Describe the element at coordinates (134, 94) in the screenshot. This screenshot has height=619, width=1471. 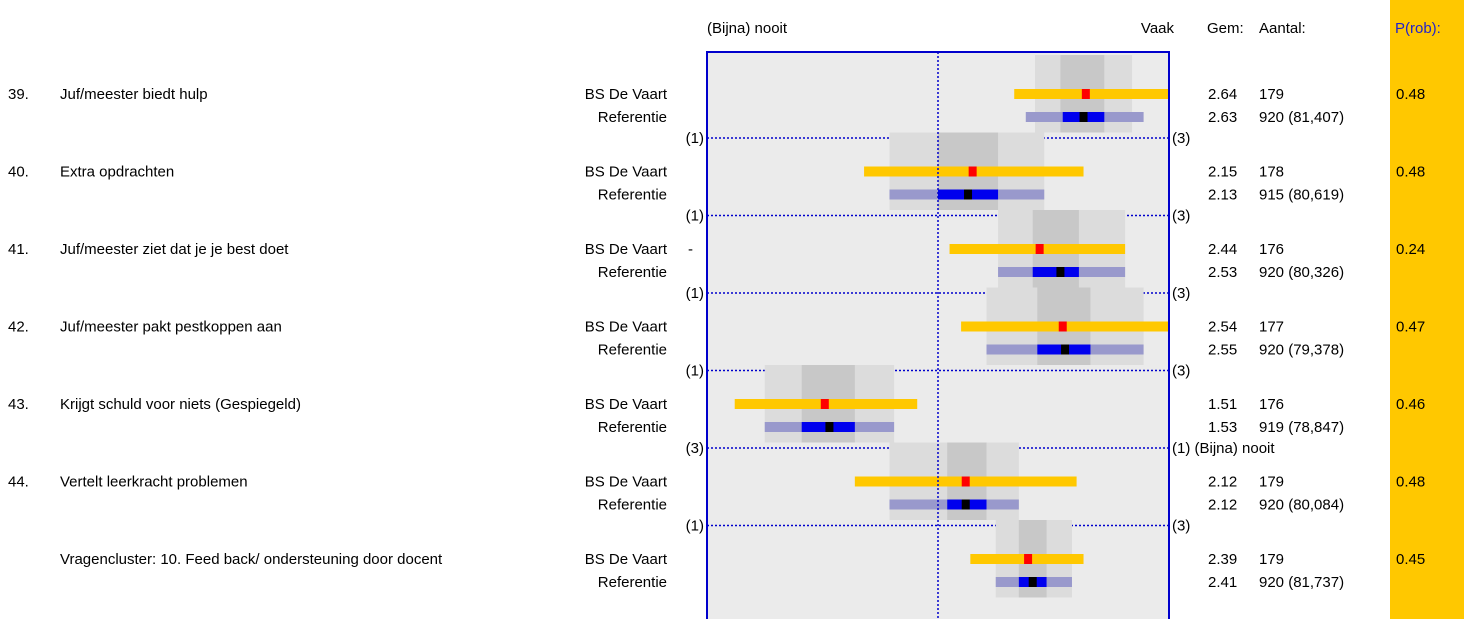
I see `question-text: Juf/meester biedt hulp` at that location.